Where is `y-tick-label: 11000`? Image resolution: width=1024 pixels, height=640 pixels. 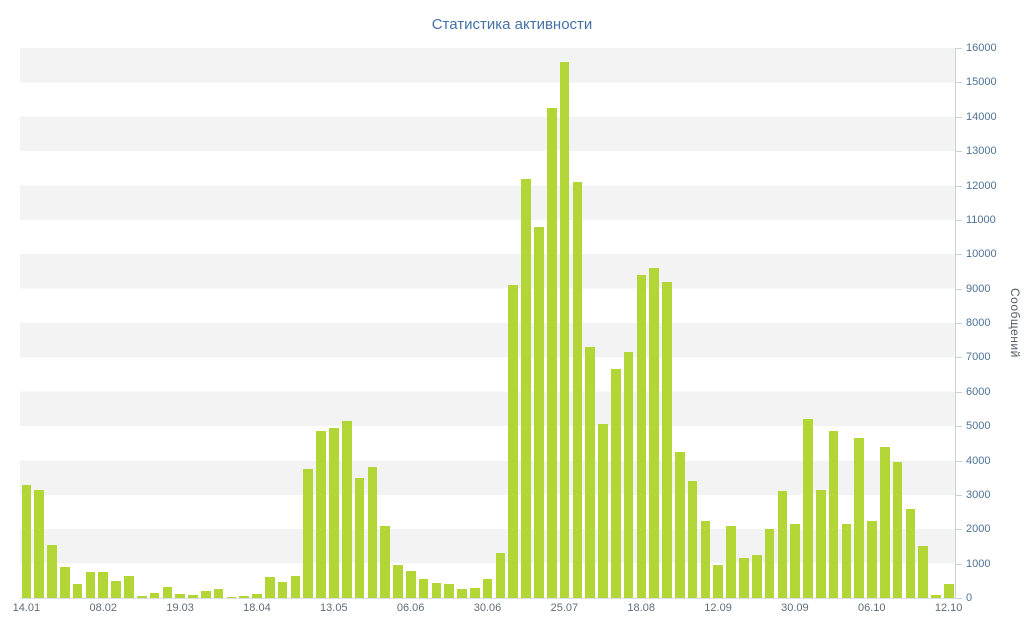 y-tick-label: 11000 is located at coordinates (981, 219).